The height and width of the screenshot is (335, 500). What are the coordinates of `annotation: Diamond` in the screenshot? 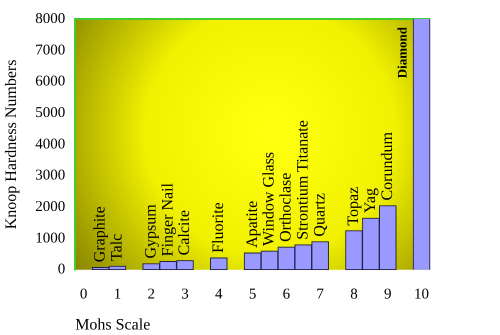 It's located at (402, 52).